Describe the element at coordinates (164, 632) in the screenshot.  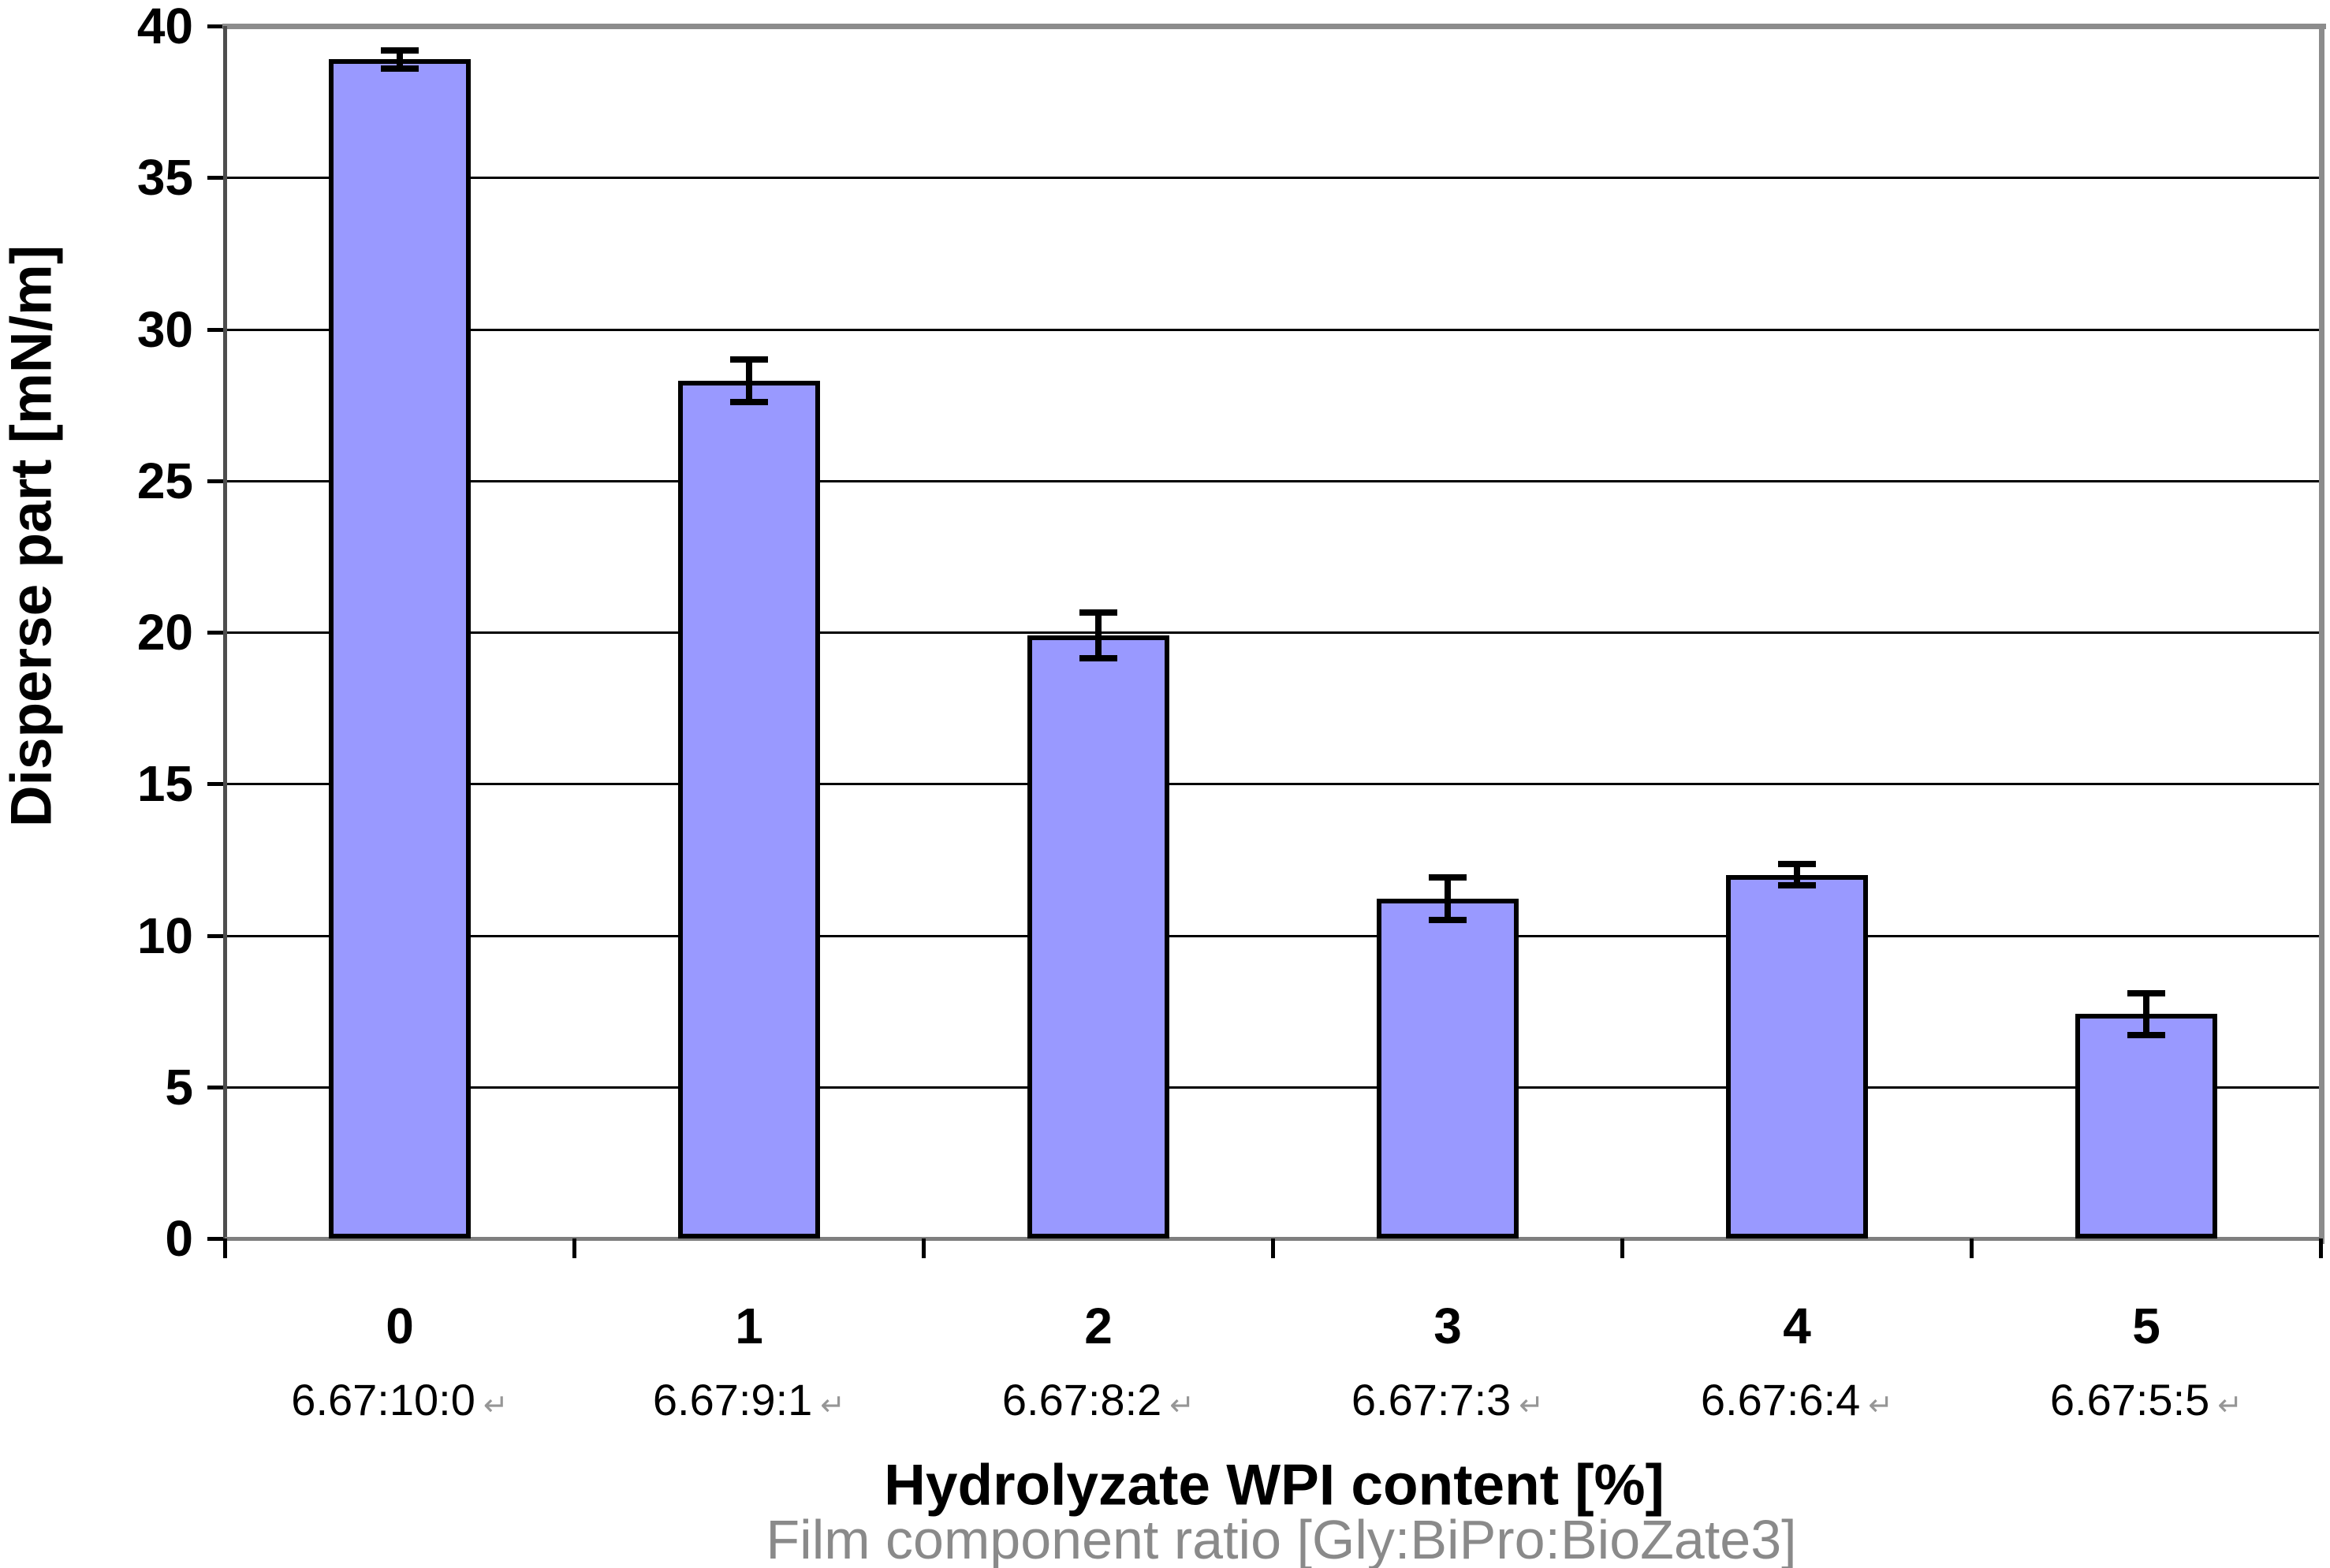
I see `y-tick-label: 20` at that location.